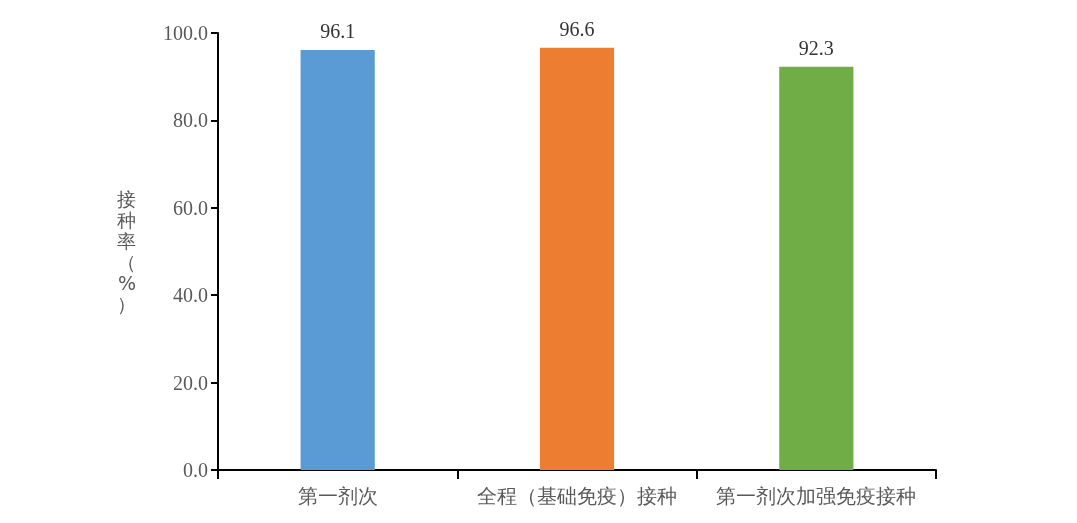  What do you see at coordinates (126, 251) in the screenshot?
I see `y-axis-title: 接种率（%）` at bounding box center [126, 251].